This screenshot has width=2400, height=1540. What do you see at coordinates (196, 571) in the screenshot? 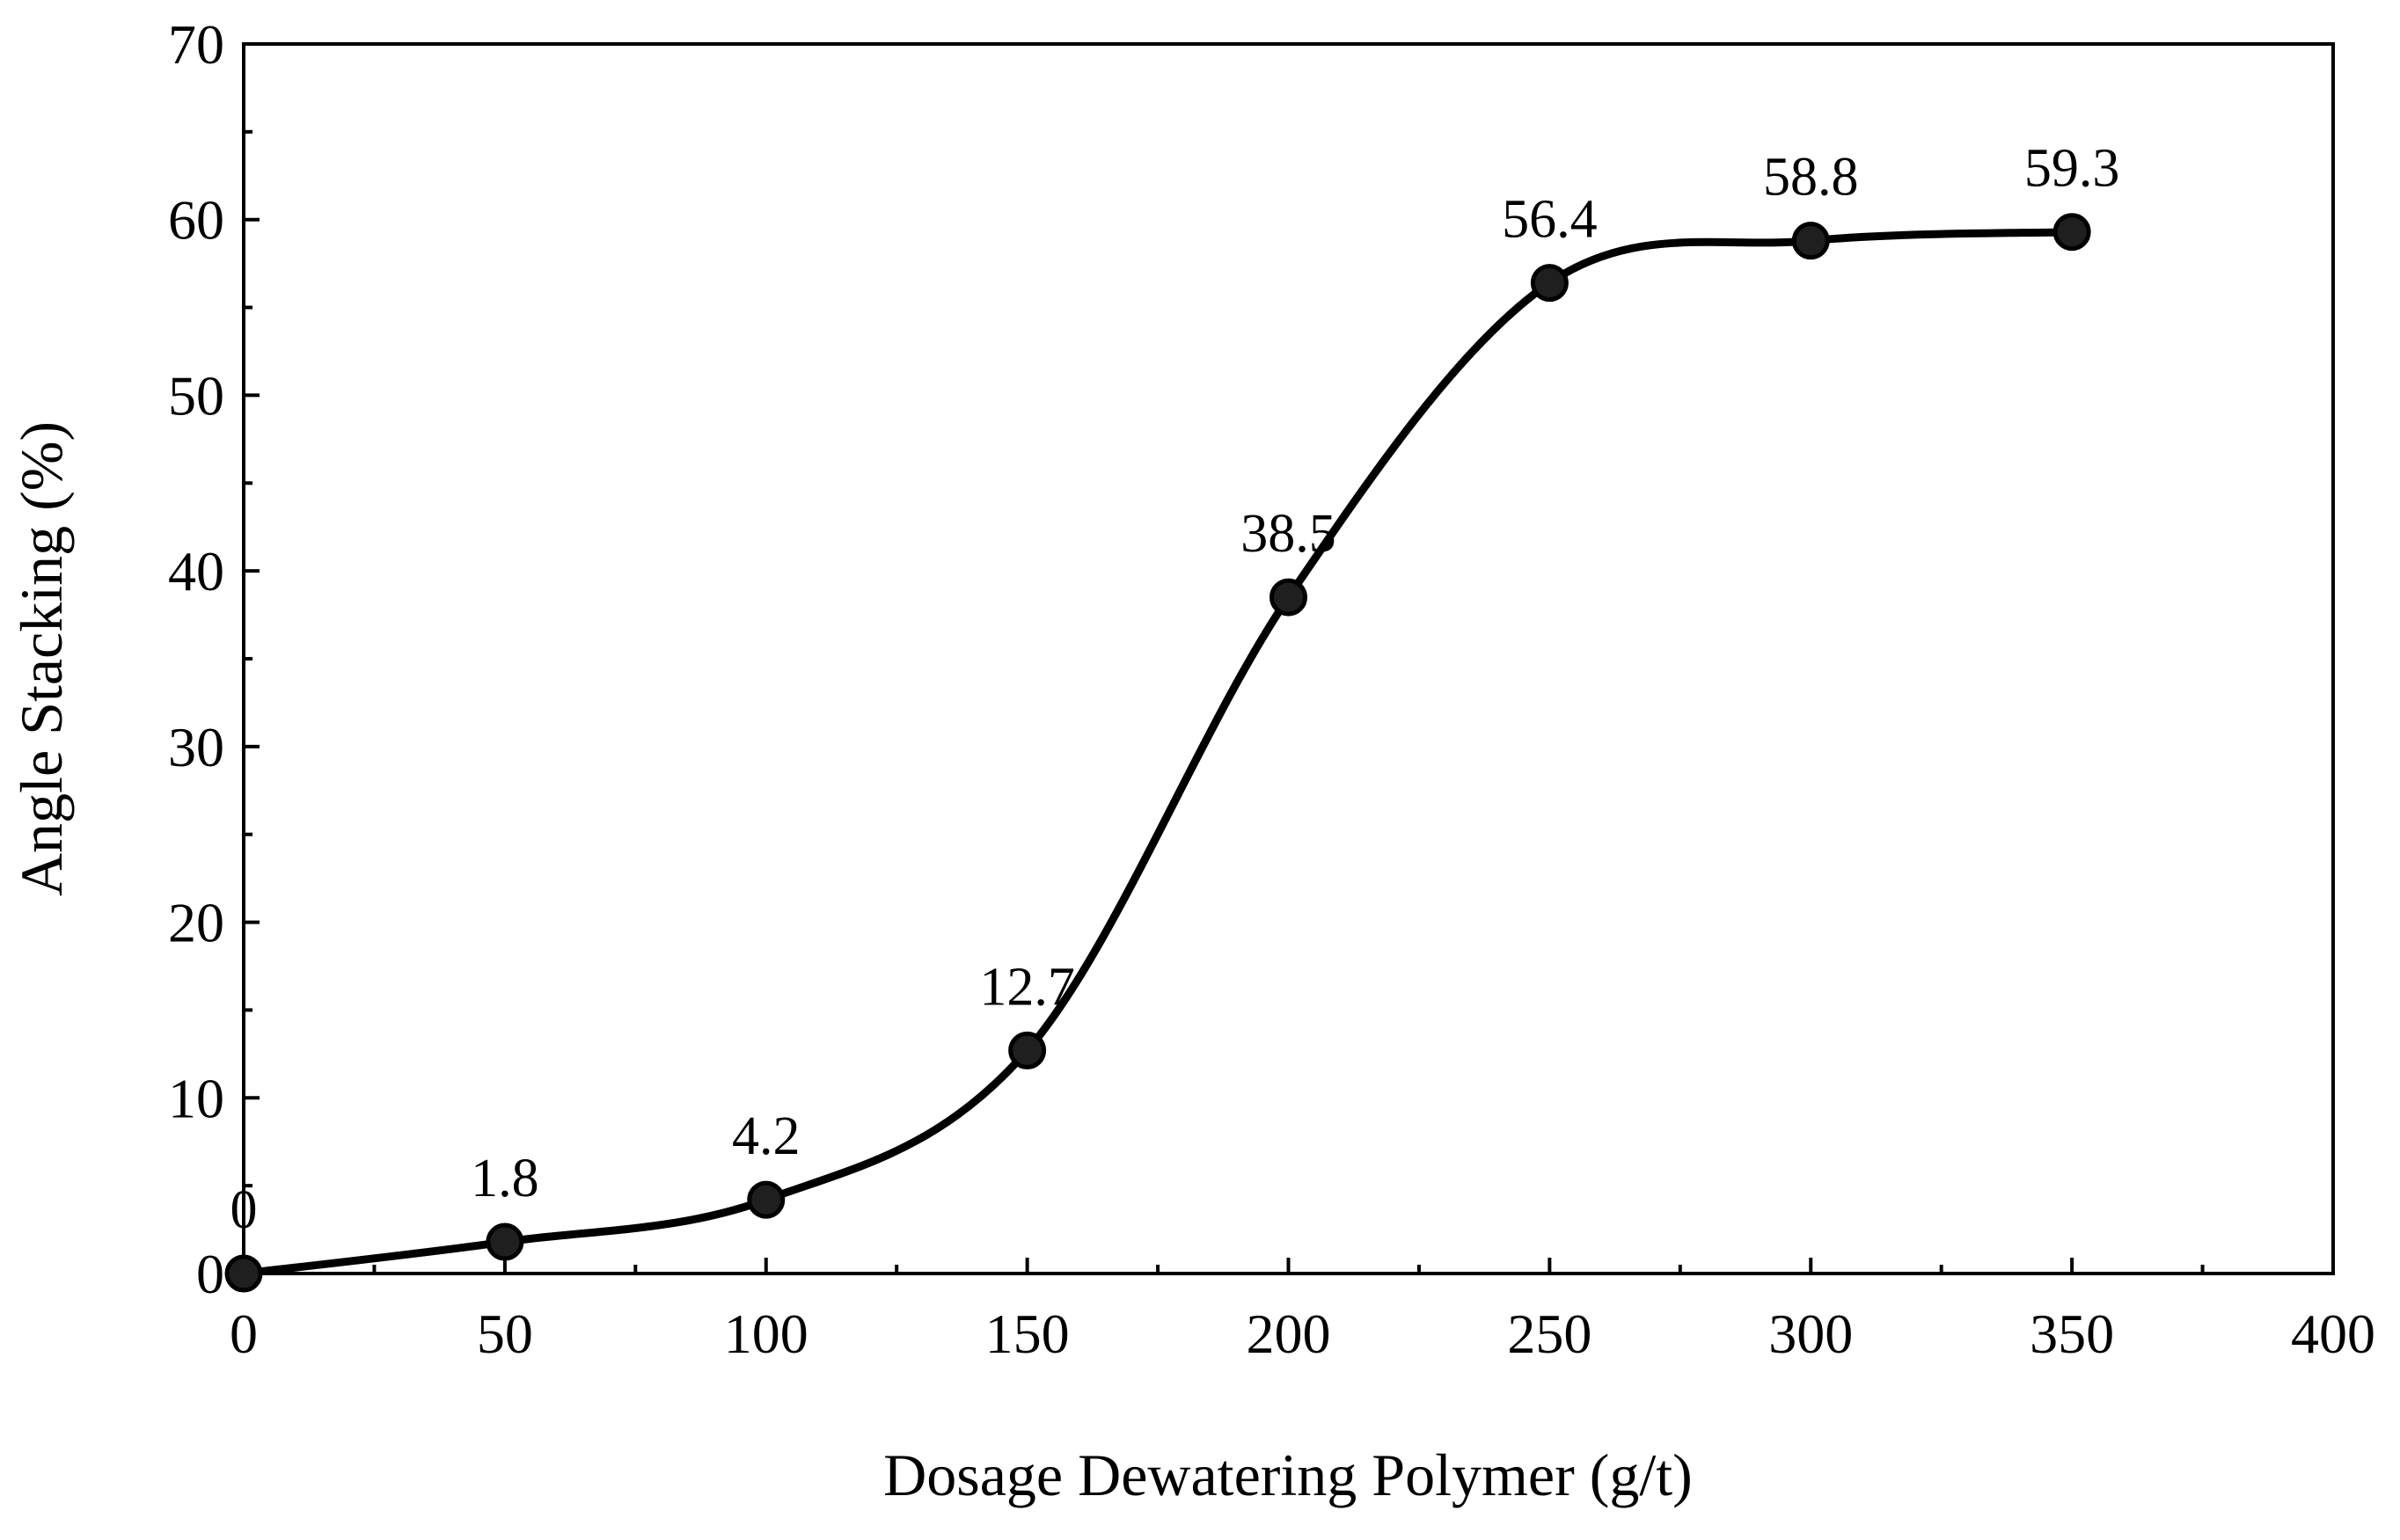
I see `y-tick-label: 40` at bounding box center [196, 571].